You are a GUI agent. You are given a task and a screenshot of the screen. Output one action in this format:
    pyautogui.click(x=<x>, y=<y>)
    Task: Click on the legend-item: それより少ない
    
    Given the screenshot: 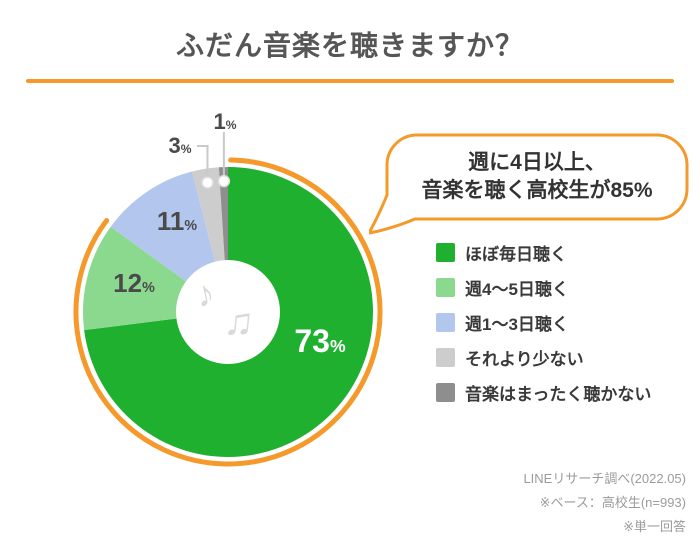 What is the action you would take?
    pyautogui.click(x=543, y=358)
    